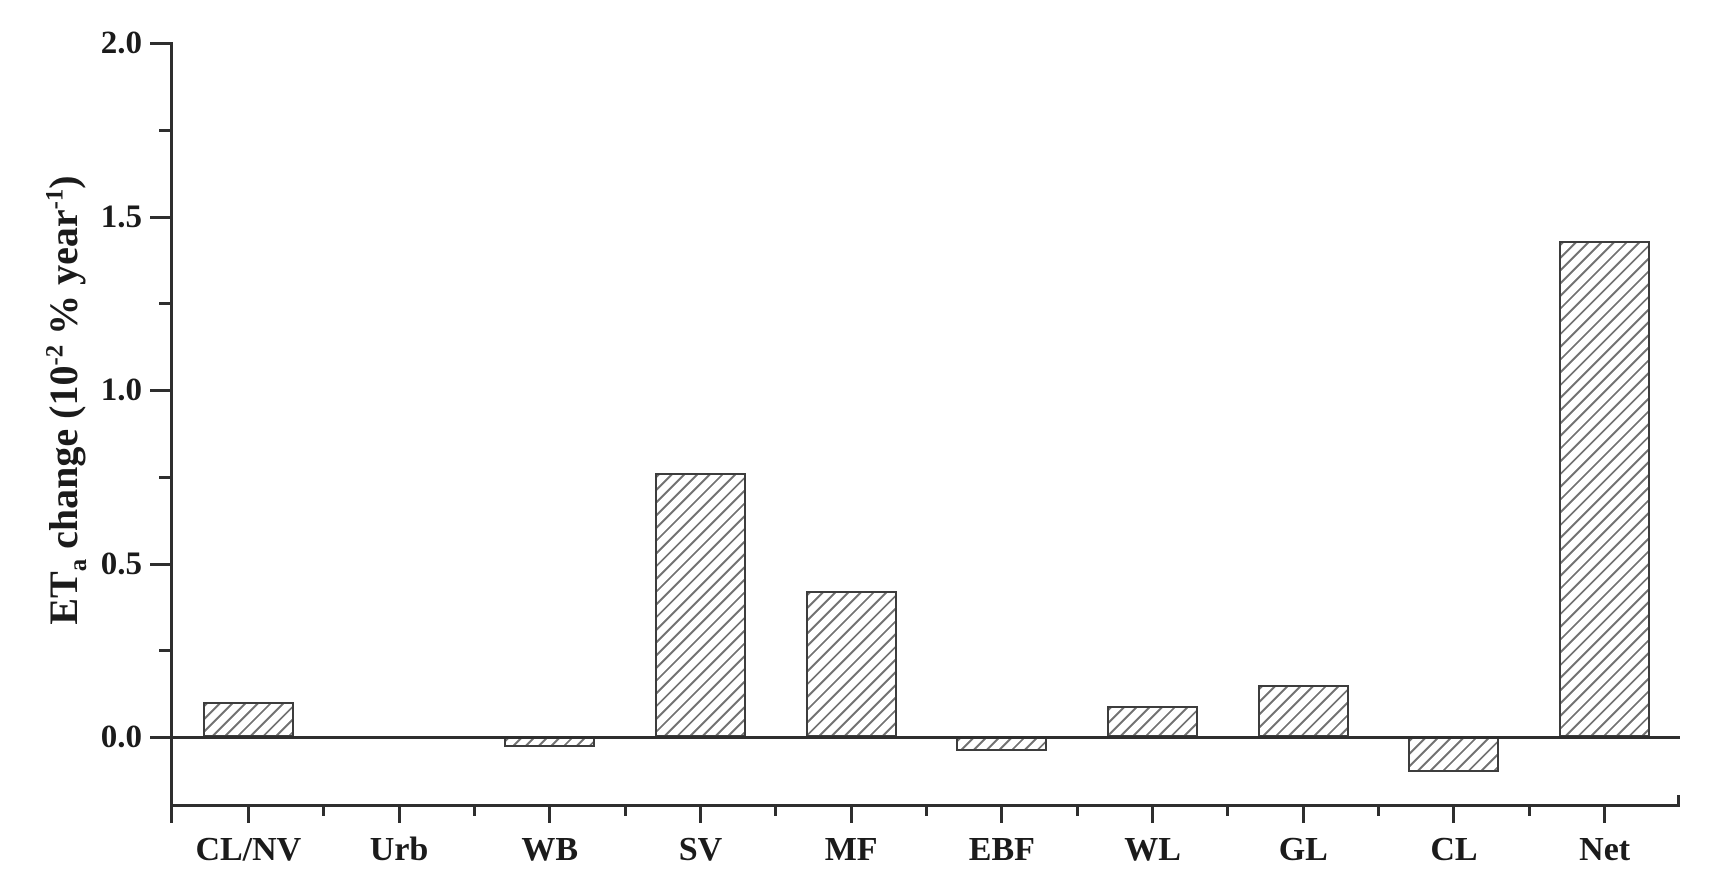  I want to click on x-tick-label: CL/NV, so click(248, 849).